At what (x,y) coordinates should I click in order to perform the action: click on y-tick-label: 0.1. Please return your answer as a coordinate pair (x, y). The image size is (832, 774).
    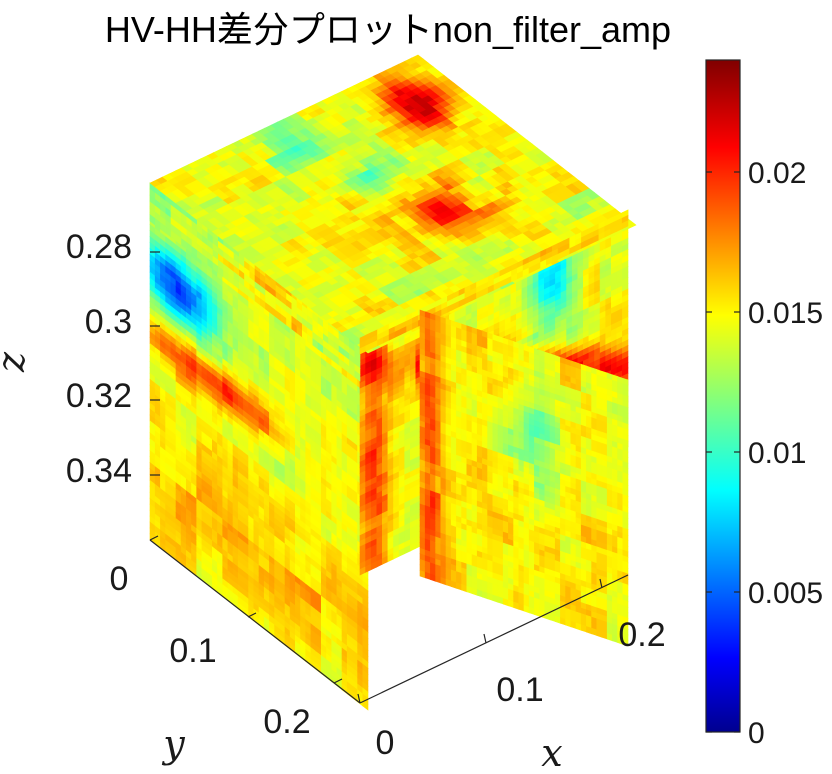
    Looking at the image, I should click on (192, 651).